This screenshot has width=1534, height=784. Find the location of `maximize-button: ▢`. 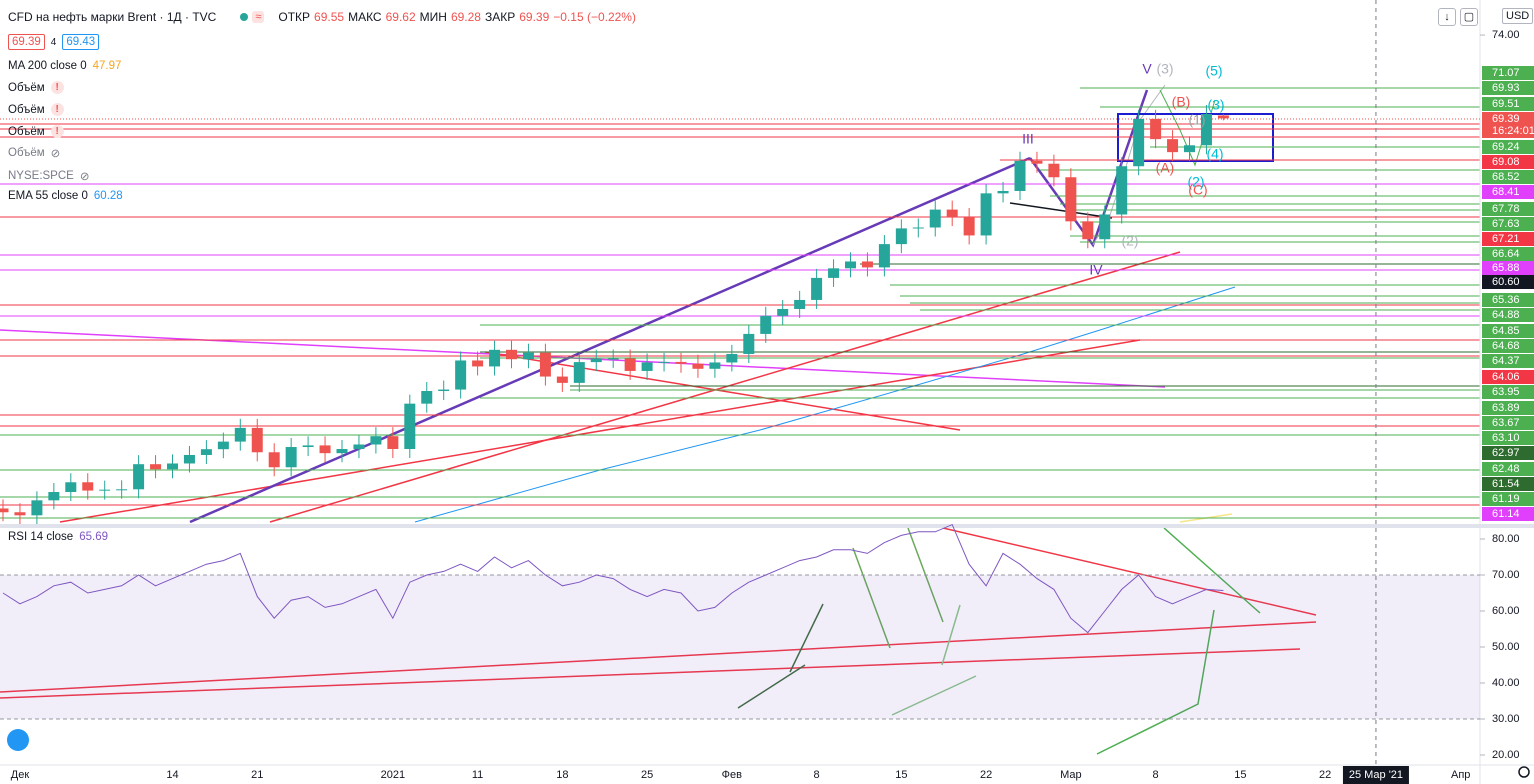

maximize-button: ▢ is located at coordinates (1469, 17).